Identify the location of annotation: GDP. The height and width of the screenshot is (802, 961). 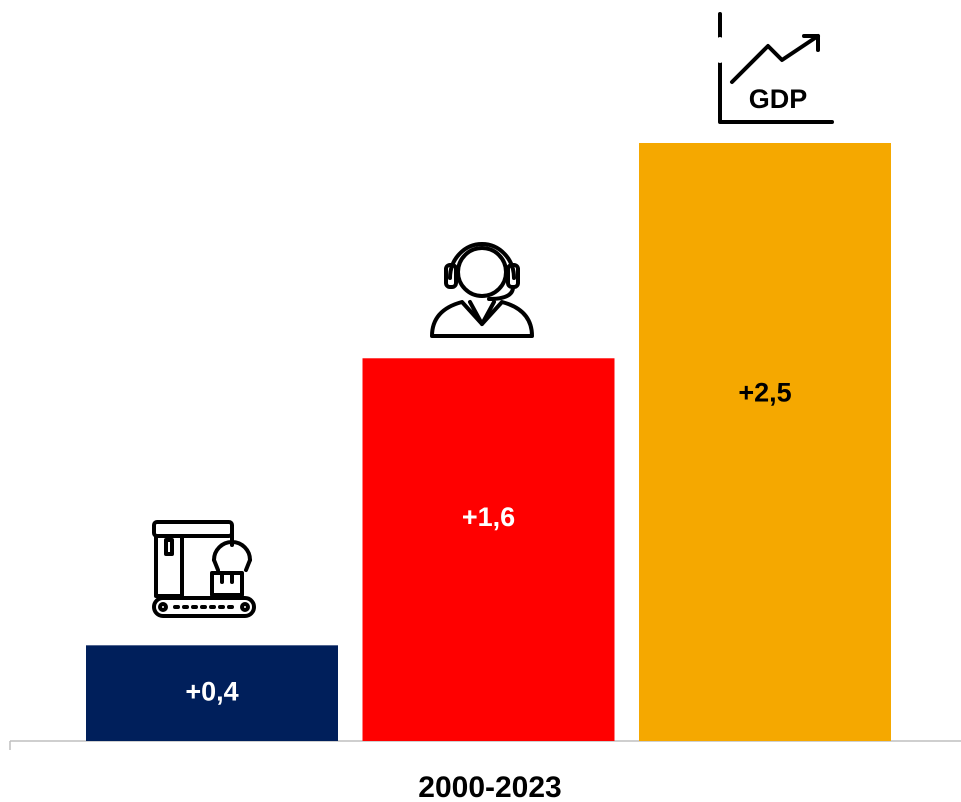
(778, 99).